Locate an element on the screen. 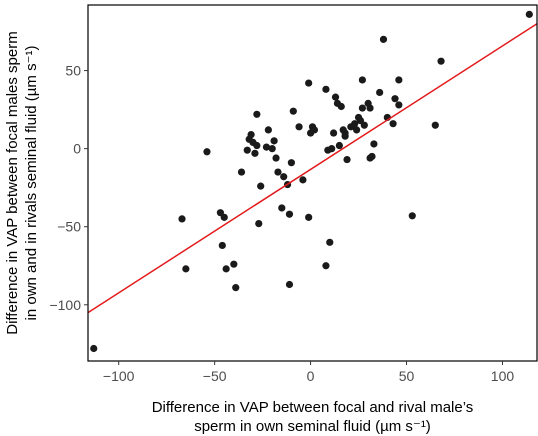  x-axis-title-line-2: sperm in own seminal fluid (µm s⁻¹) is located at coordinates (312, 426).